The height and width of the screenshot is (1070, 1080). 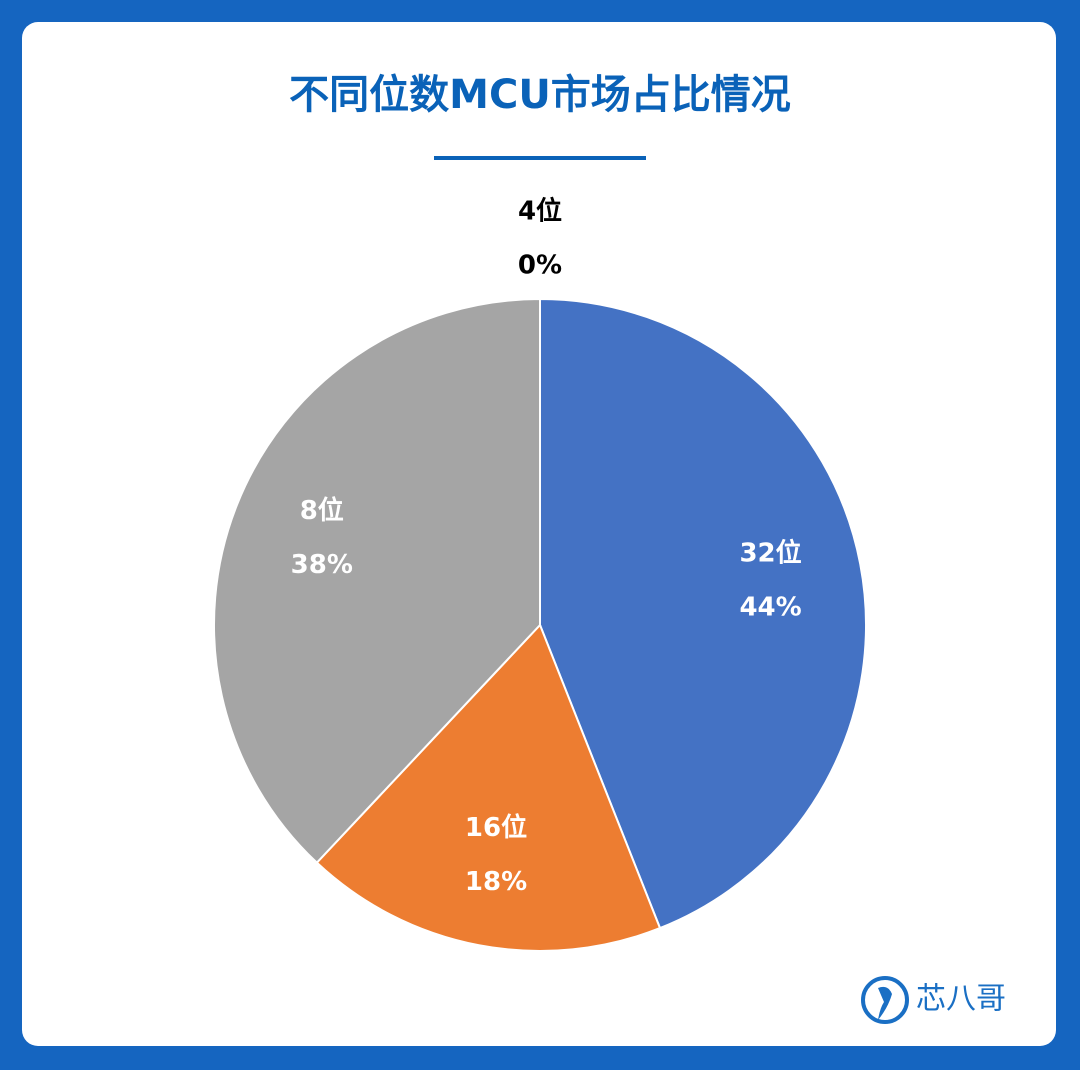 I want to click on logo-bird, so click(x=885, y=1003).